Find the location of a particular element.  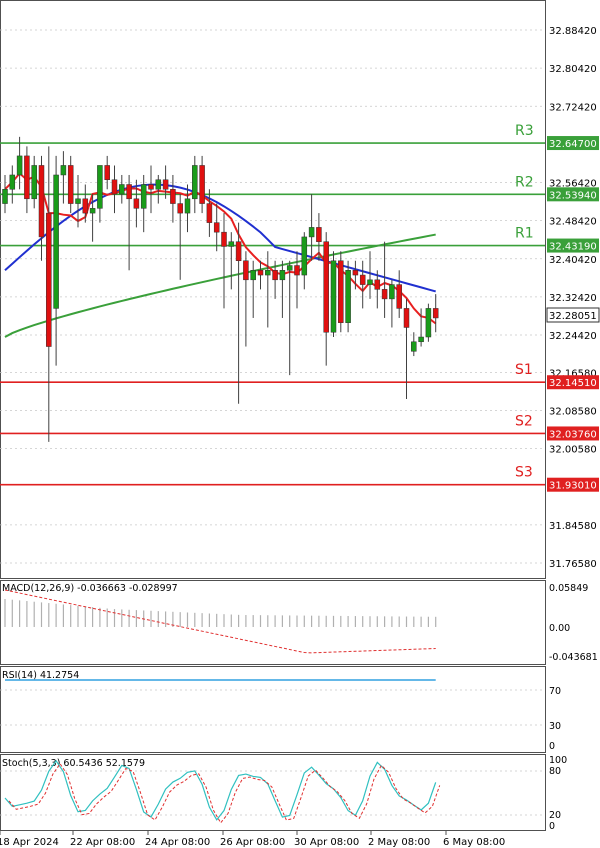

price-tick-label: 32.40420 is located at coordinates (573, 260).